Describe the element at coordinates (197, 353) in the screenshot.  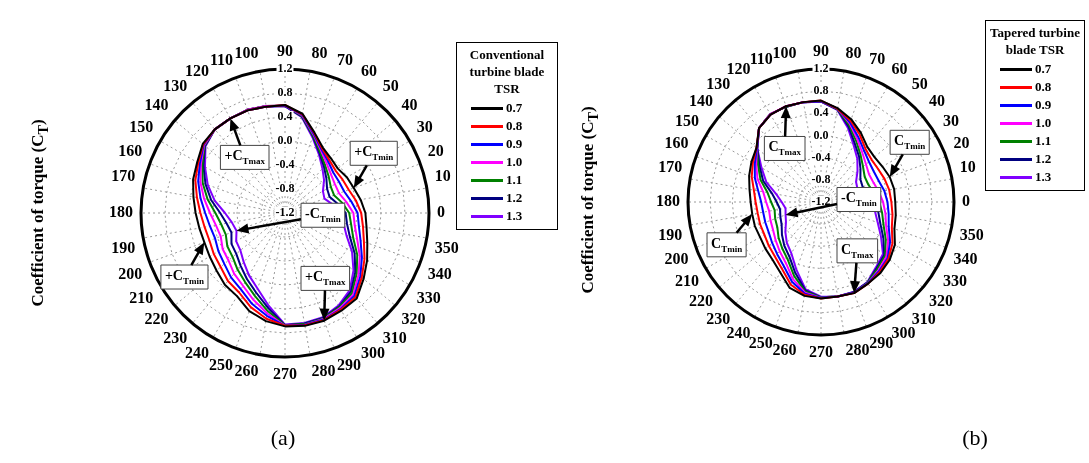
I see `spoke-label: 240` at that location.